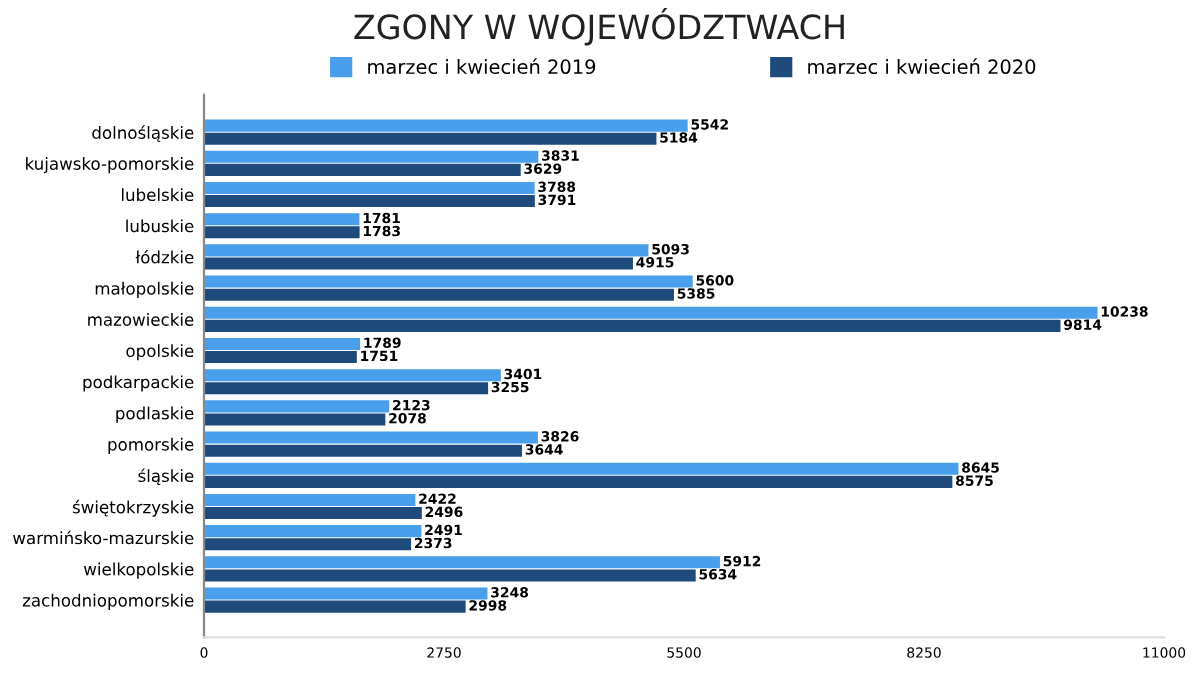  I want to click on y-tick-label: świętokrzyskie, so click(133, 508).